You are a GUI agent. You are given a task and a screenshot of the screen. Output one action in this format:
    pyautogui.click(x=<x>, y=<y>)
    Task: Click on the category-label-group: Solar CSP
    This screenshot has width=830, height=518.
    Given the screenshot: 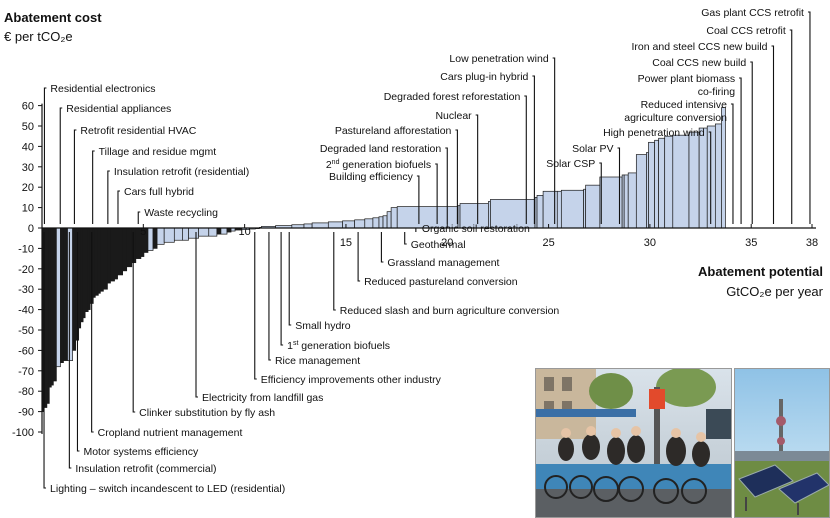 What is the action you would take?
    pyautogui.click(x=574, y=191)
    